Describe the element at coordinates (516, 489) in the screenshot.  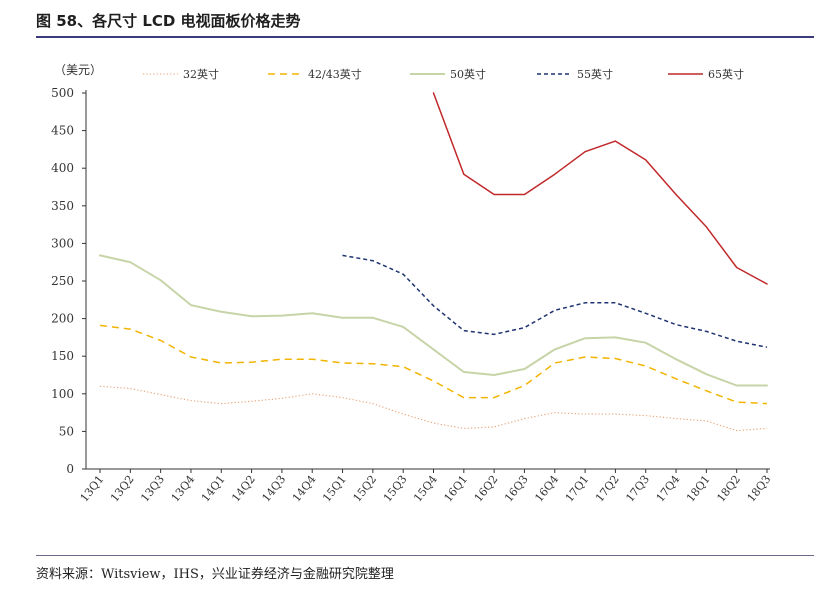
I see `x-tick-label: 16Q3` at that location.